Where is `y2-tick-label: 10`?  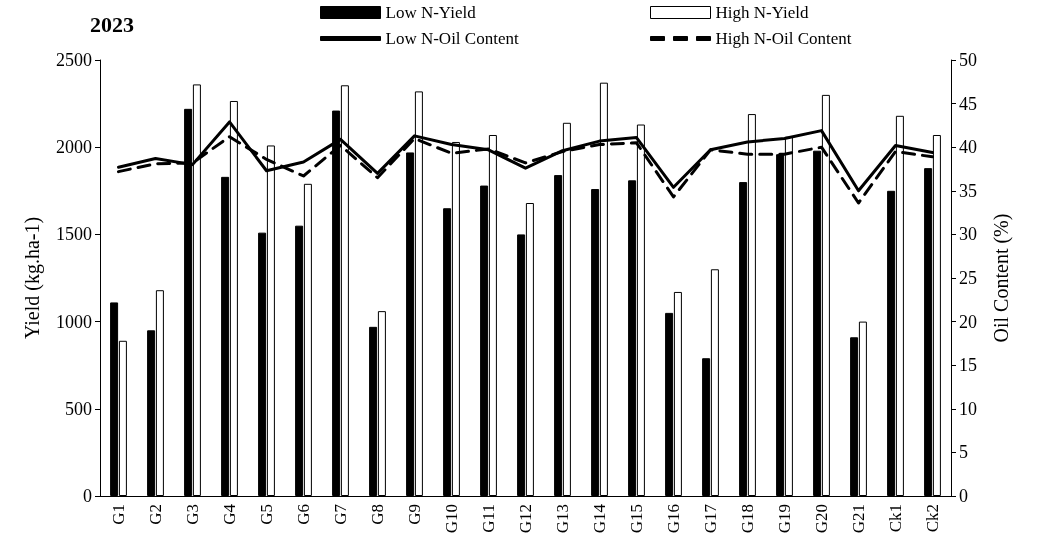
y2-tick-label: 10 is located at coordinates (968, 408).